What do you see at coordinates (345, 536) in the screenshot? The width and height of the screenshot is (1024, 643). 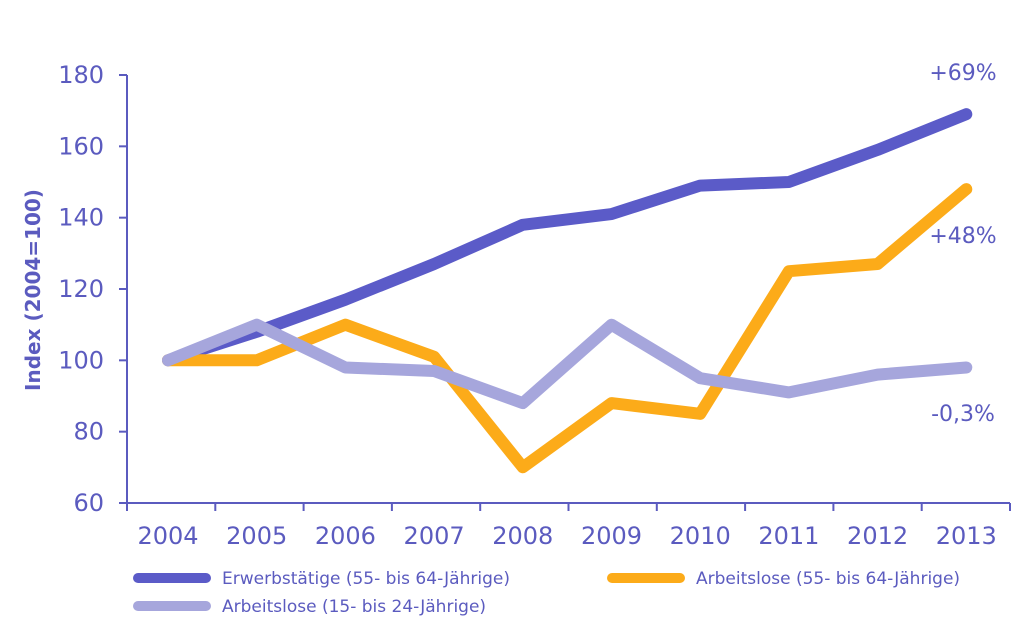 I see `x-tick-label: 2006` at bounding box center [345, 536].